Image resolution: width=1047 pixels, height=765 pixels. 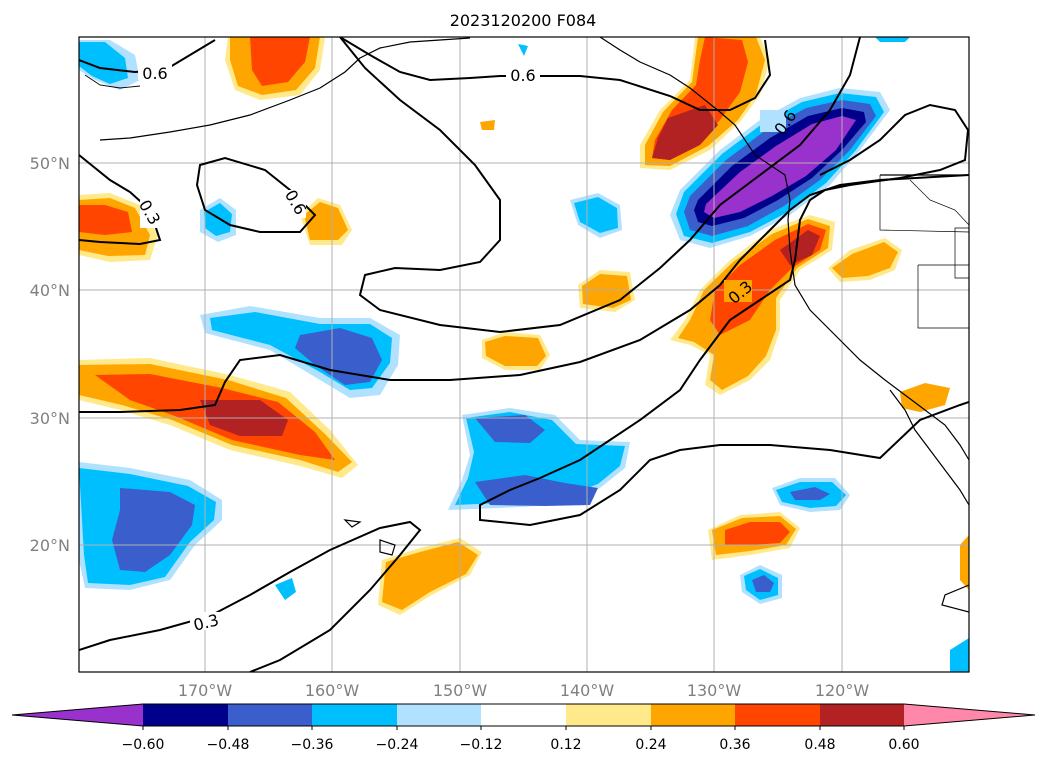 What do you see at coordinates (332, 690) in the screenshot?
I see `lon-tick: 160°W` at bounding box center [332, 690].